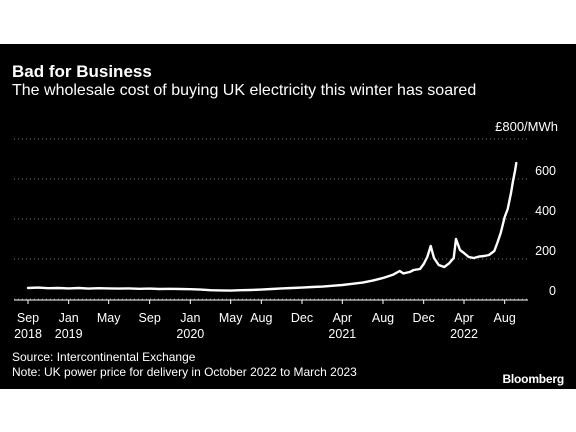 Image resolution: width=576 pixels, height=432 pixels. I want to click on x-tick-label: 2020, so click(190, 334).